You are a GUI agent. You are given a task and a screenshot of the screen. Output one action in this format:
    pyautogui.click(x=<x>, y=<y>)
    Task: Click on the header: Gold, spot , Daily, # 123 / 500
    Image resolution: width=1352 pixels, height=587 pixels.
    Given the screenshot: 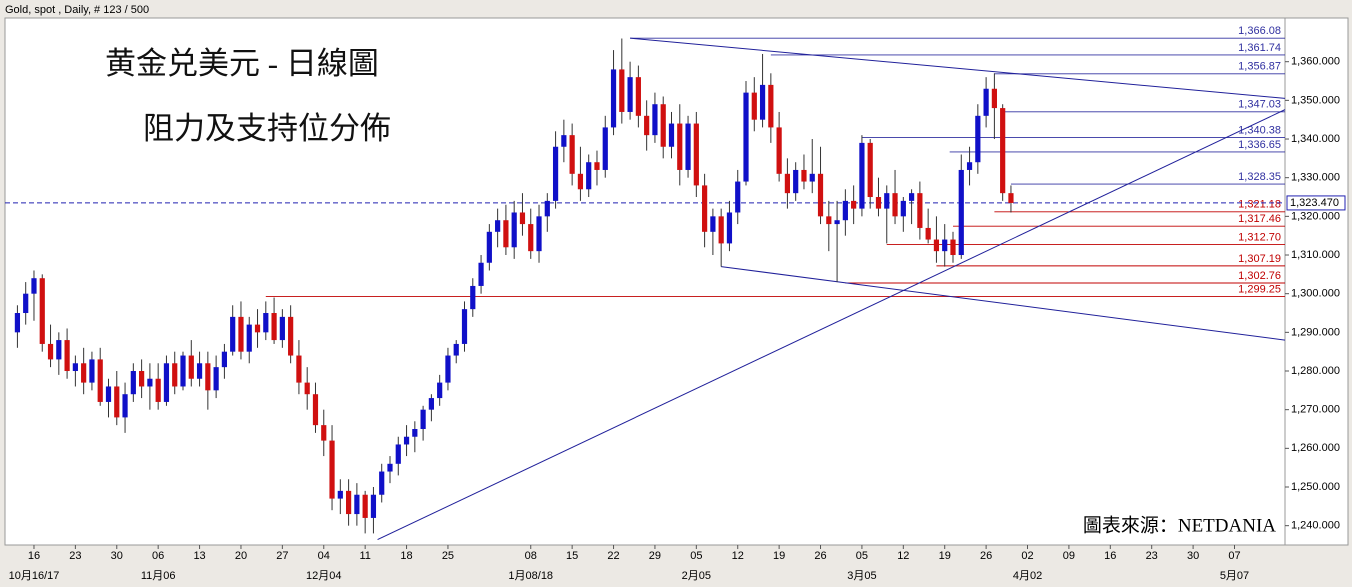 What is the action you would take?
    pyautogui.click(x=77, y=10)
    